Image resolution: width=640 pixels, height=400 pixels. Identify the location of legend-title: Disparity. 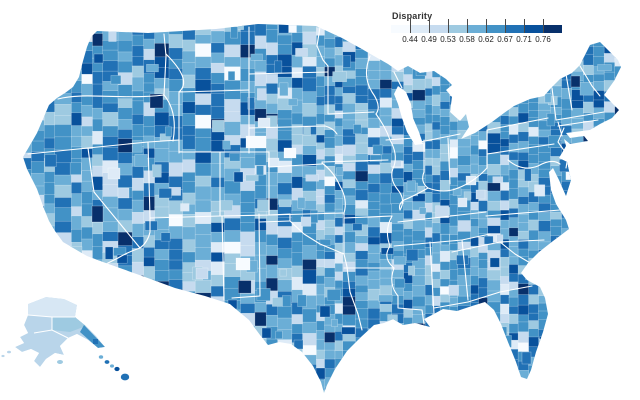
(412, 16).